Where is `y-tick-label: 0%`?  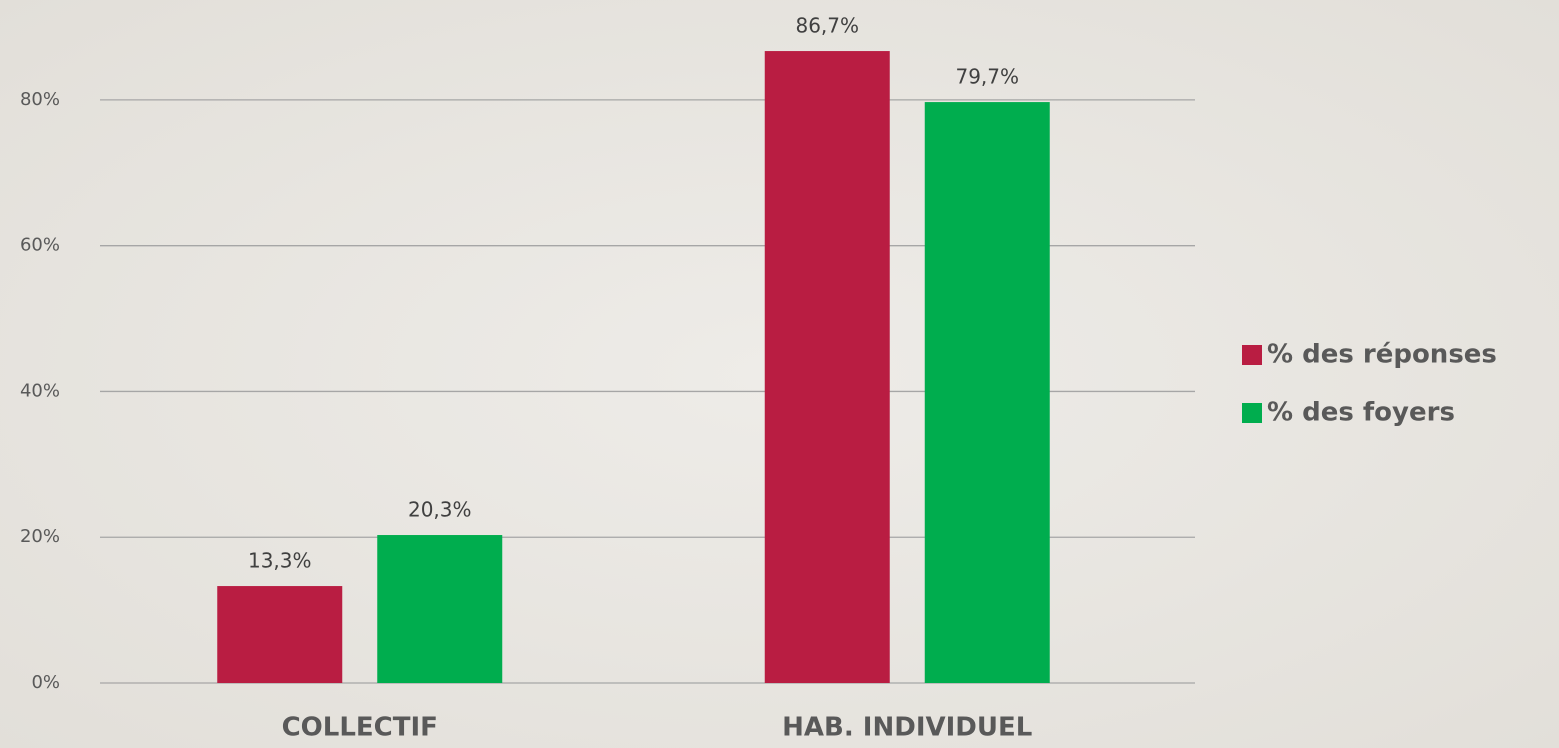 y-tick-label: 0% is located at coordinates (45, 682).